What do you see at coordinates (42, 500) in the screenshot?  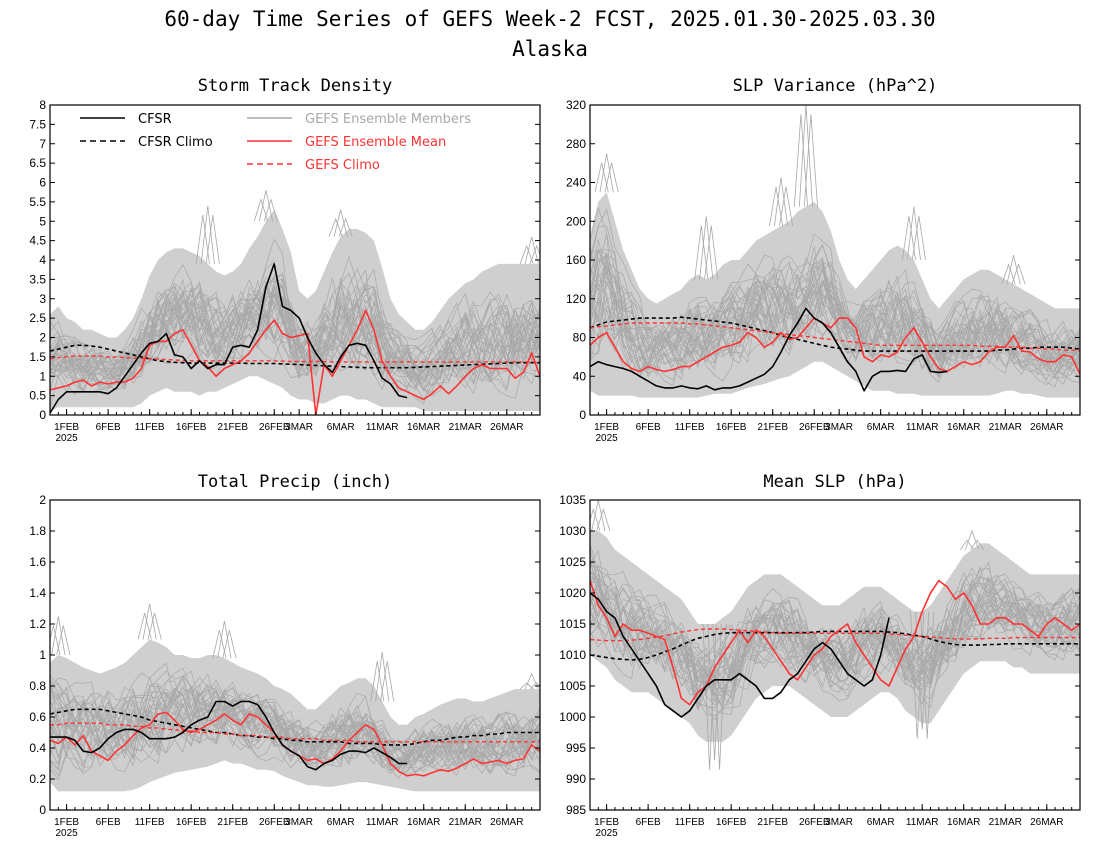 I see `y-tick-label: 2` at bounding box center [42, 500].